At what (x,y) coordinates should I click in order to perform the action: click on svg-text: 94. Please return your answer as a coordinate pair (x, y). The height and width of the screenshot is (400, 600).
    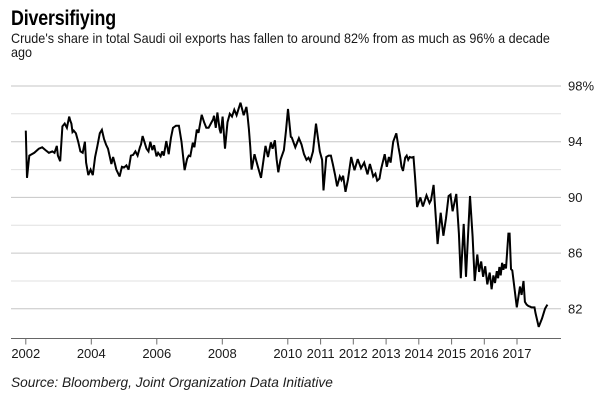
    Looking at the image, I should click on (575, 141).